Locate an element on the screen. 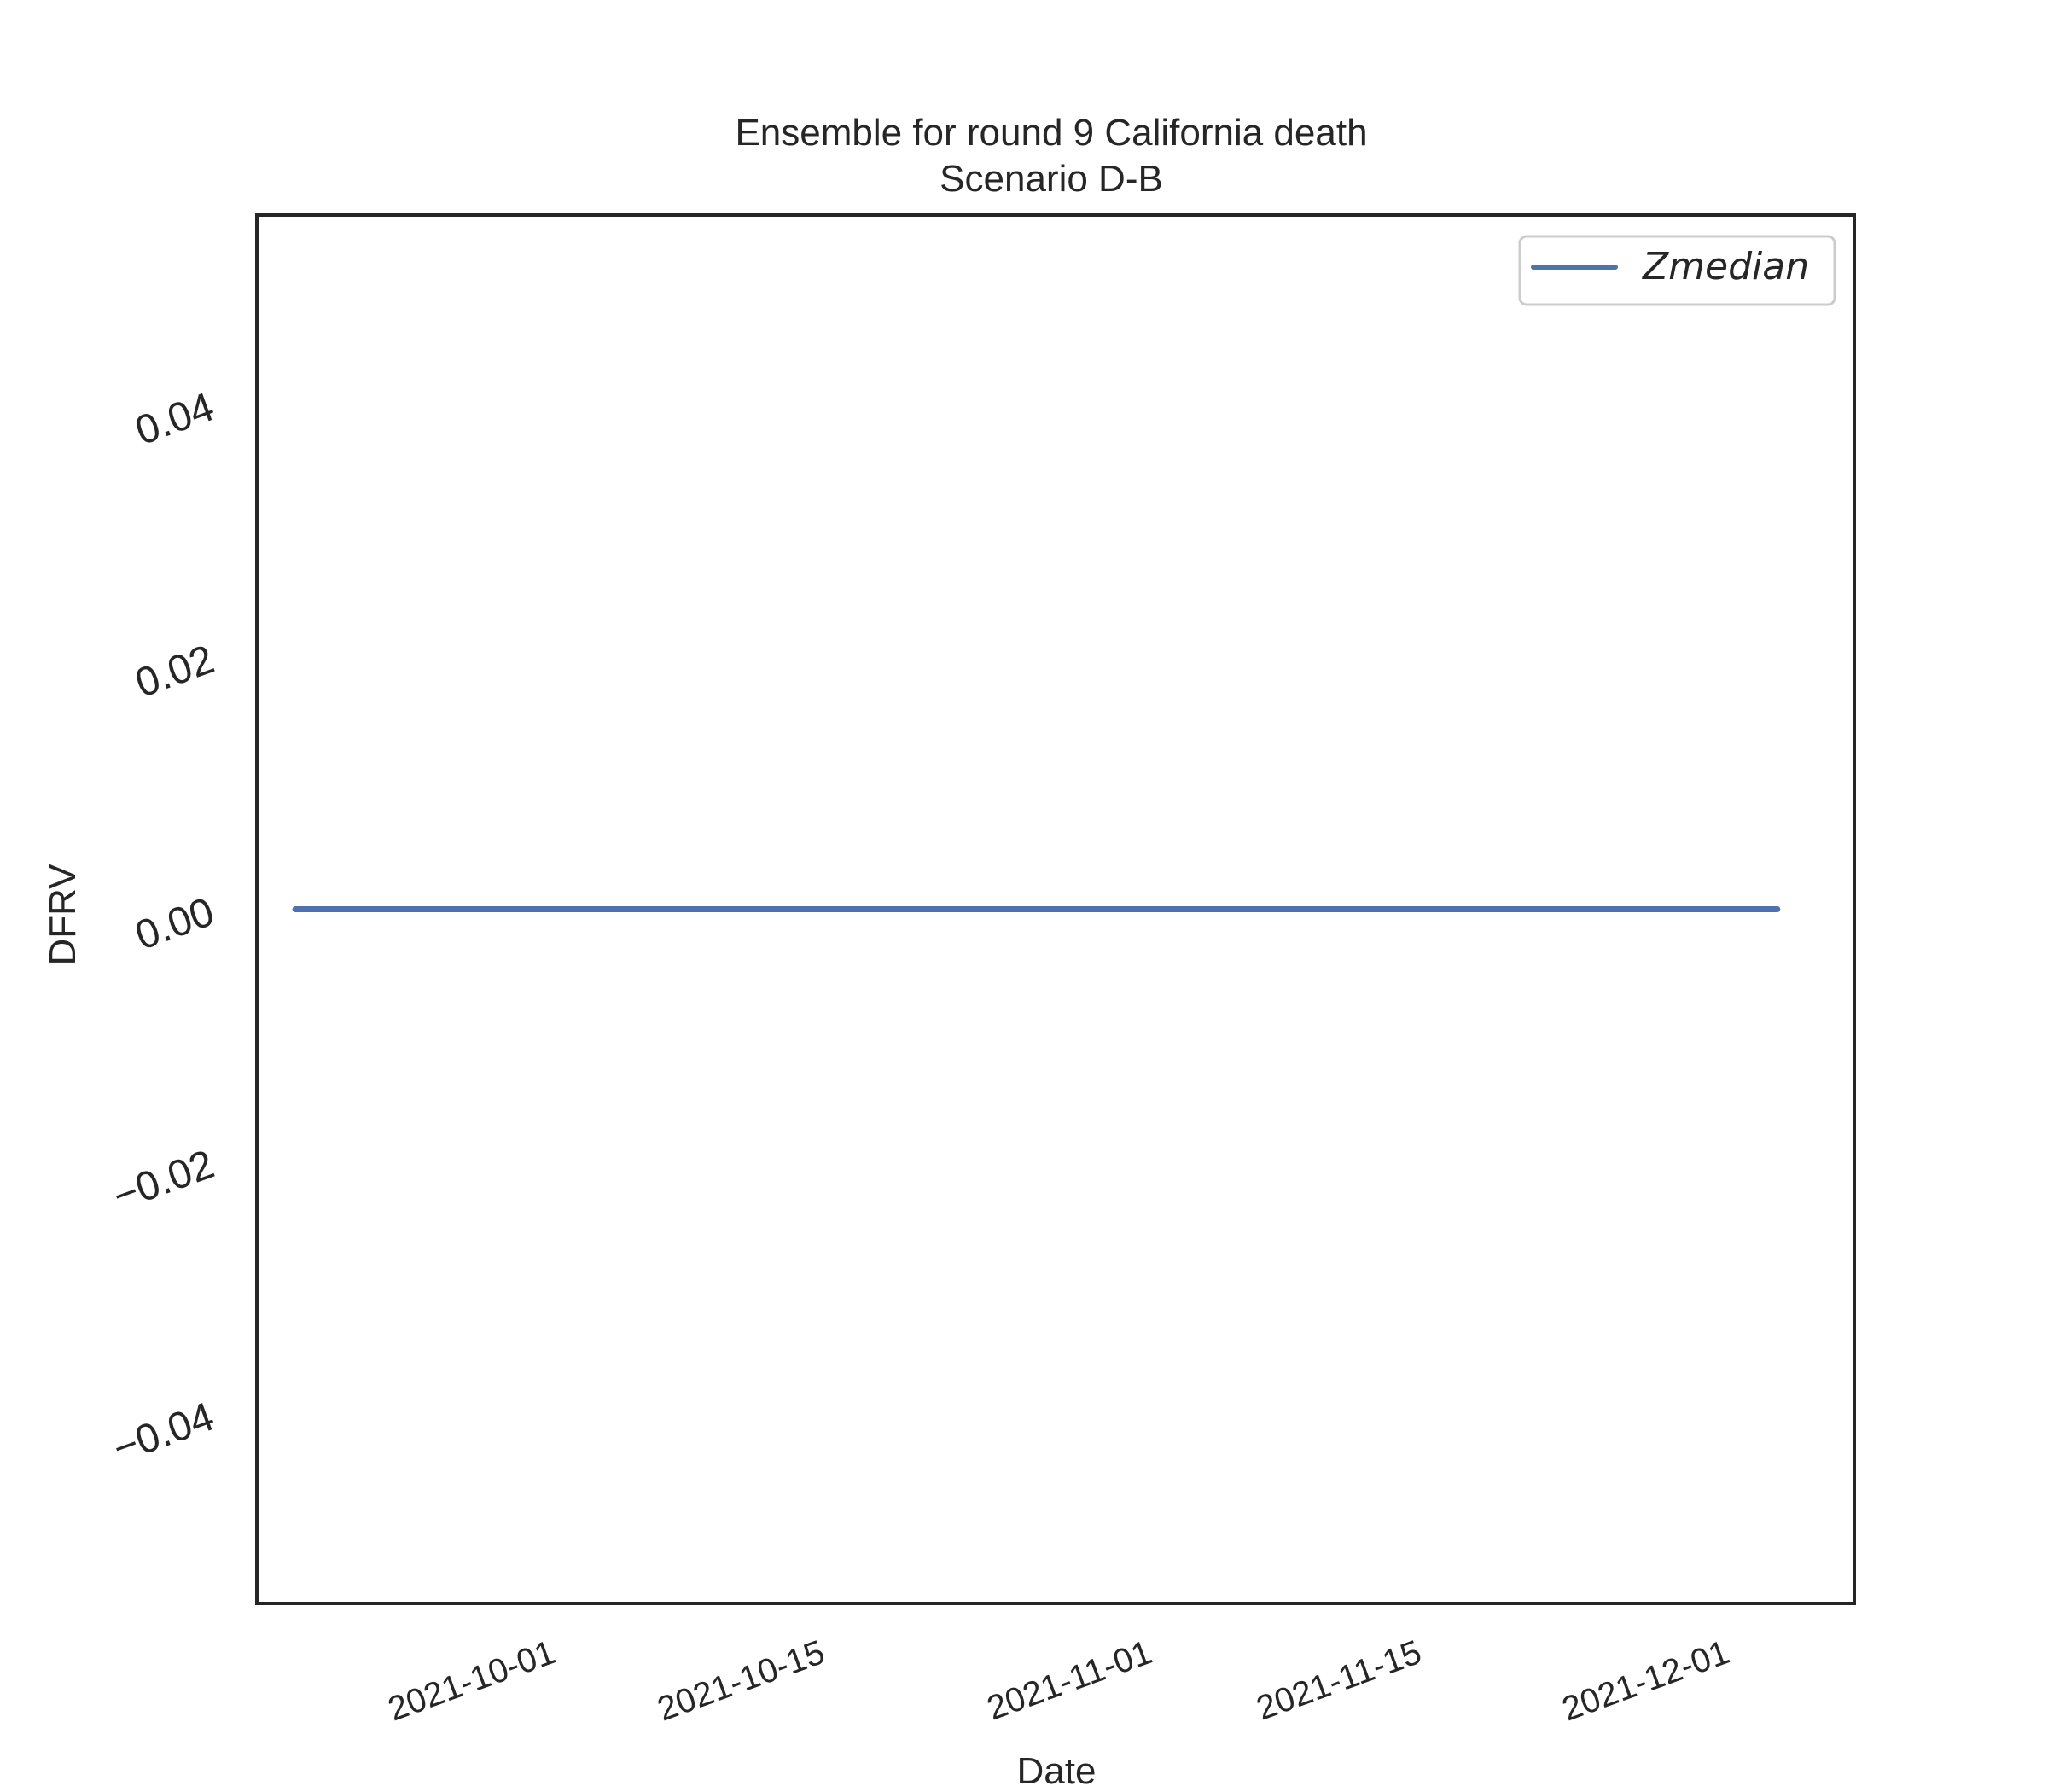  x-tick-label: 2021-12-01 is located at coordinates (1645, 1680).